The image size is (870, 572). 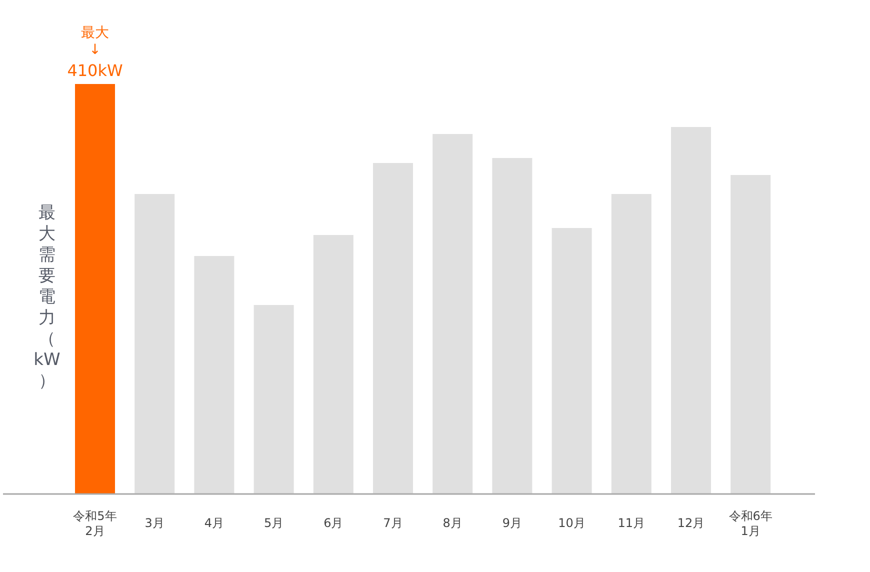 I want to click on x-tick-label: 6月, so click(x=334, y=523).